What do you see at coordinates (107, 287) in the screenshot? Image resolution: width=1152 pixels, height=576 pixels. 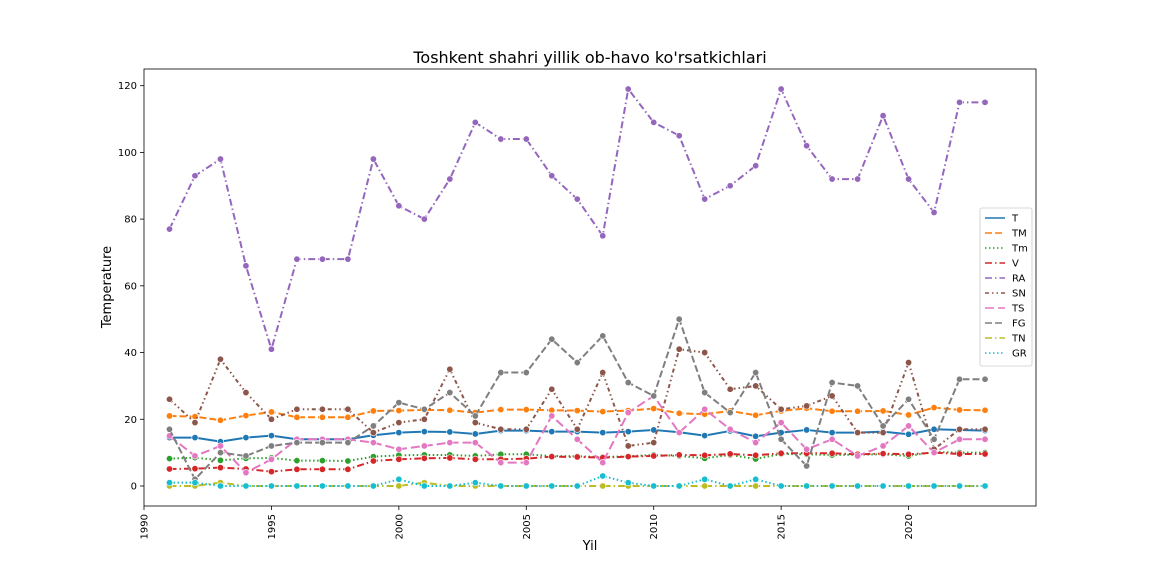 I see `y-axis-label: Temperature` at bounding box center [107, 287].